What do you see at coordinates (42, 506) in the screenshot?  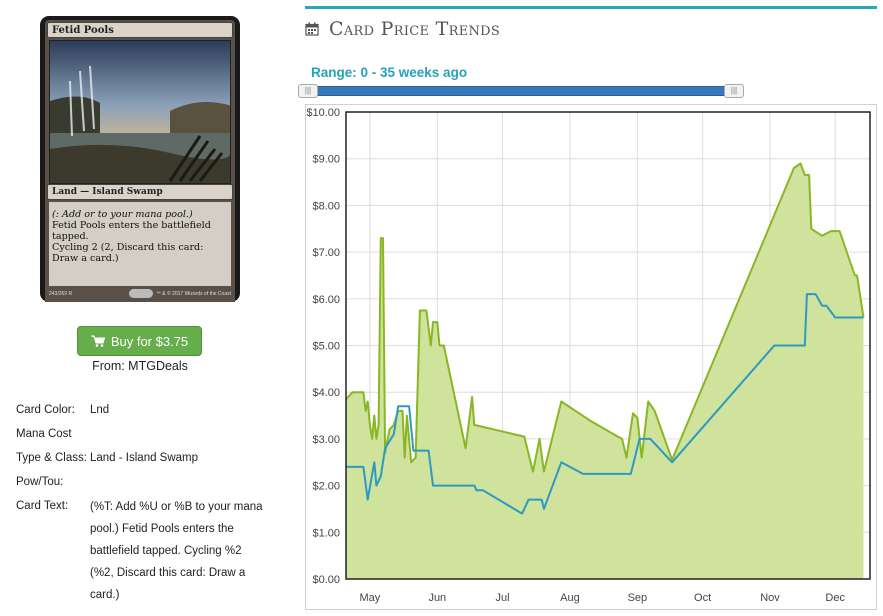 I see `detail-label: Card Text:` at bounding box center [42, 506].